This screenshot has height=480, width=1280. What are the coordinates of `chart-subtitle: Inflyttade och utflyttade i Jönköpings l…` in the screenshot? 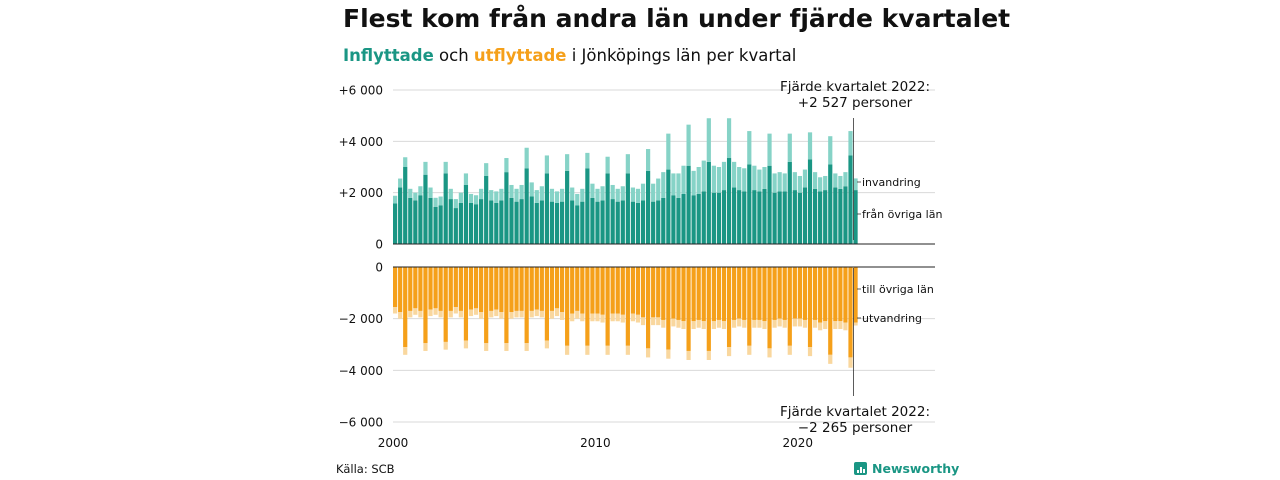 It's located at (569, 55).